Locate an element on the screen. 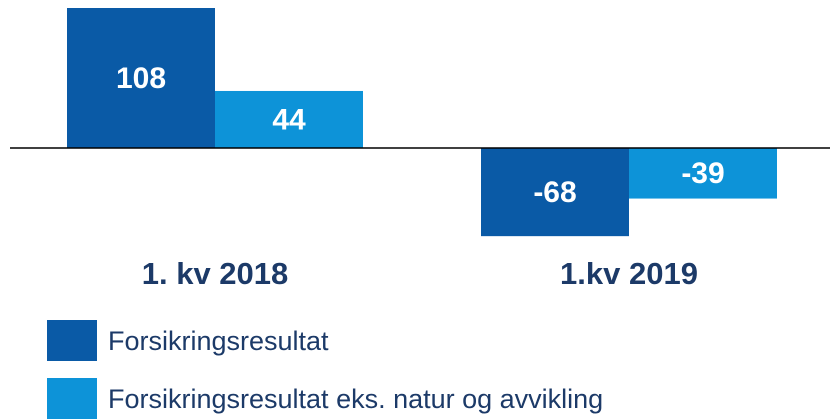 The height and width of the screenshot is (419, 830). value-label: -39 is located at coordinates (702, 173).